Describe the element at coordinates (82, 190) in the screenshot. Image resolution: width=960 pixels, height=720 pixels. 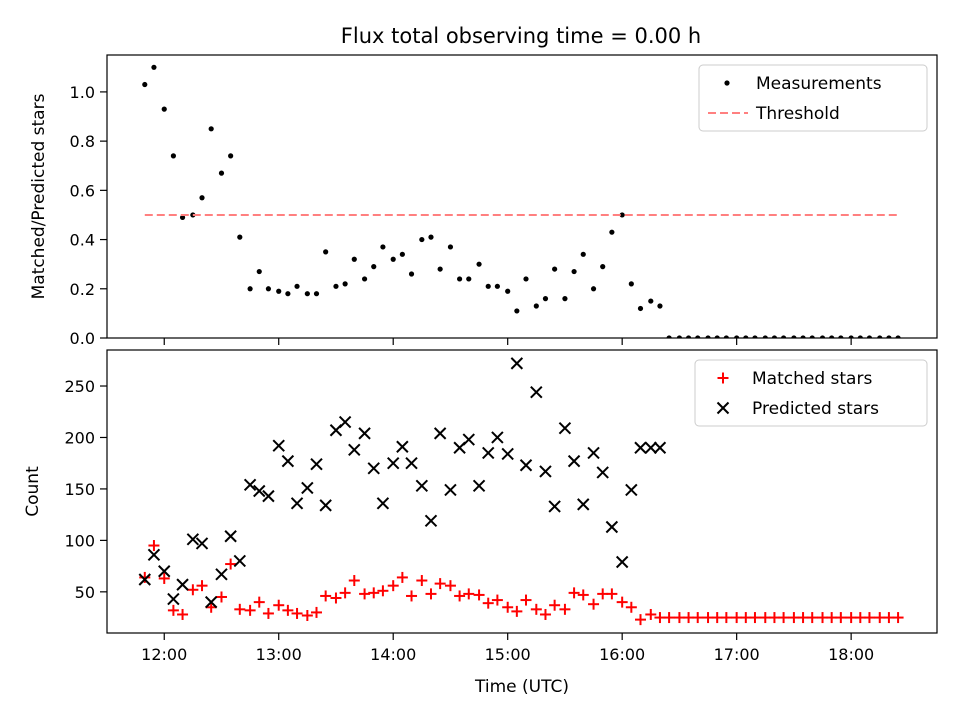
I see `top-ytick-label: 0.6` at that location.